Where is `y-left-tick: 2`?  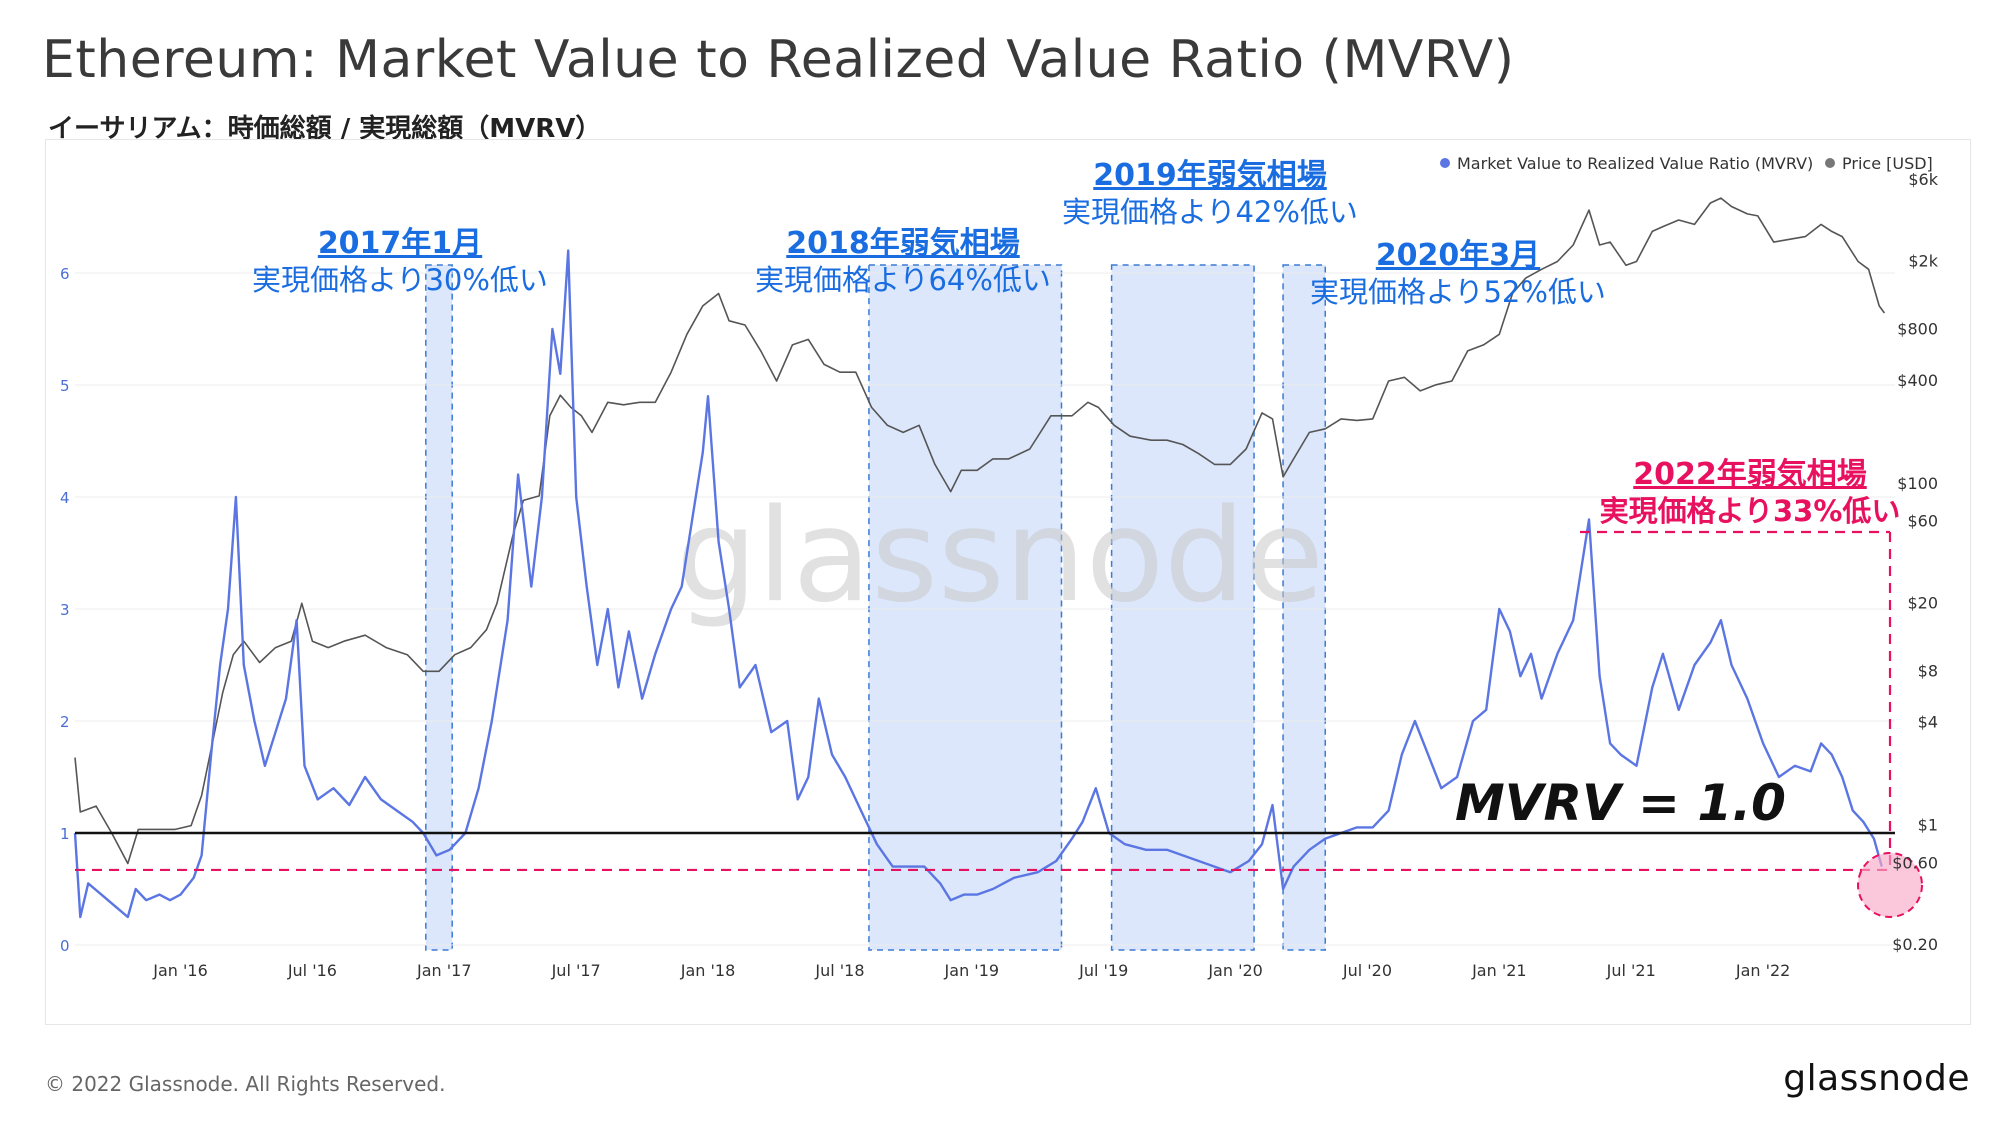
y-left-tick: 2 is located at coordinates (65, 722).